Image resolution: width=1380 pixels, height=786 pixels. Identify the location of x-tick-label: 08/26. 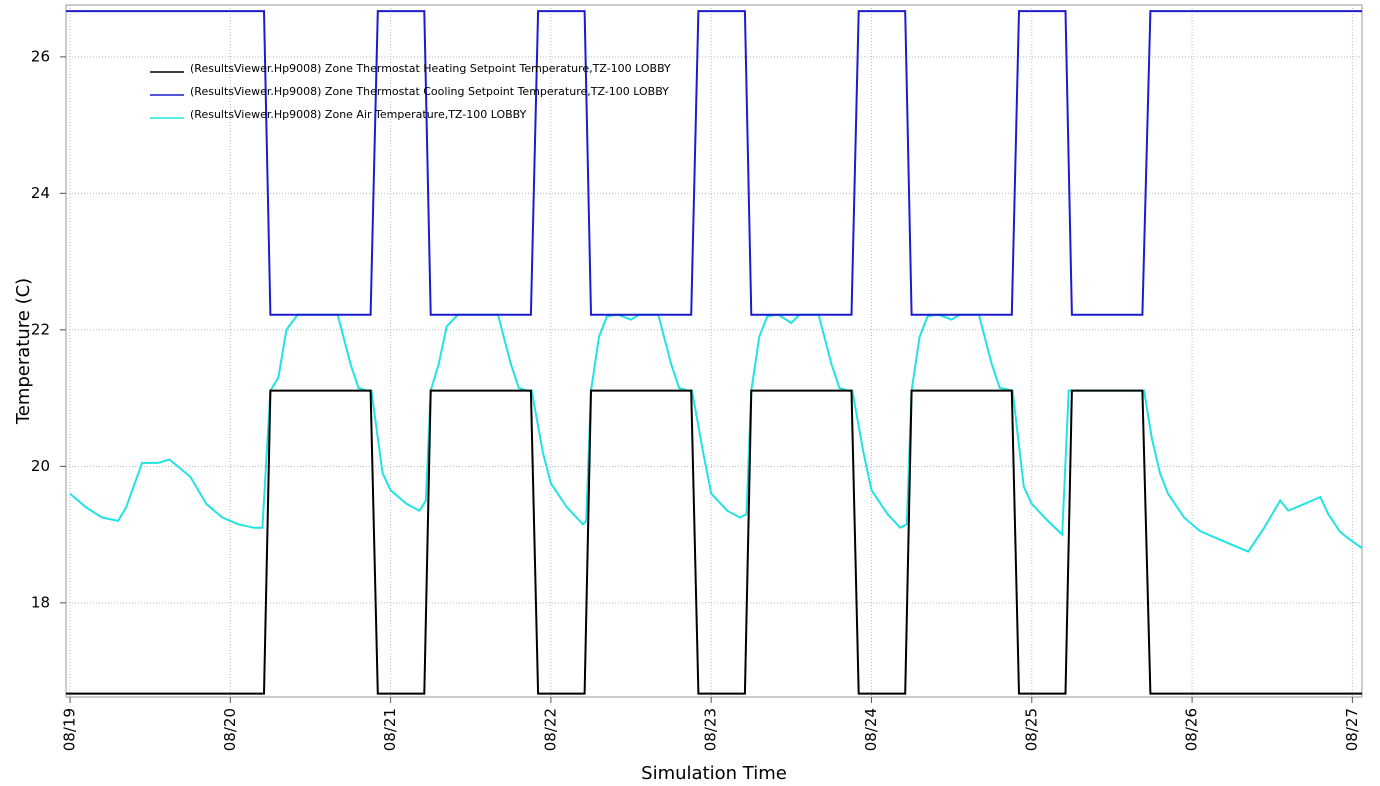
(1192, 729).